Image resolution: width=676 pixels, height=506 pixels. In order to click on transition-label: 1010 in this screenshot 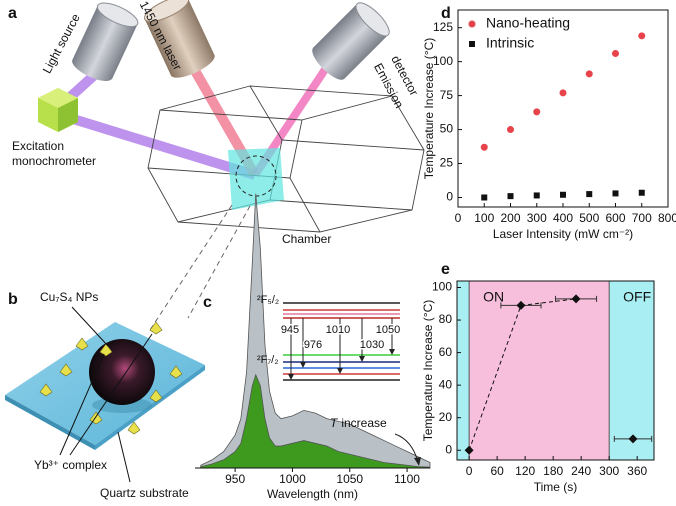, I will do `click(338, 330)`.